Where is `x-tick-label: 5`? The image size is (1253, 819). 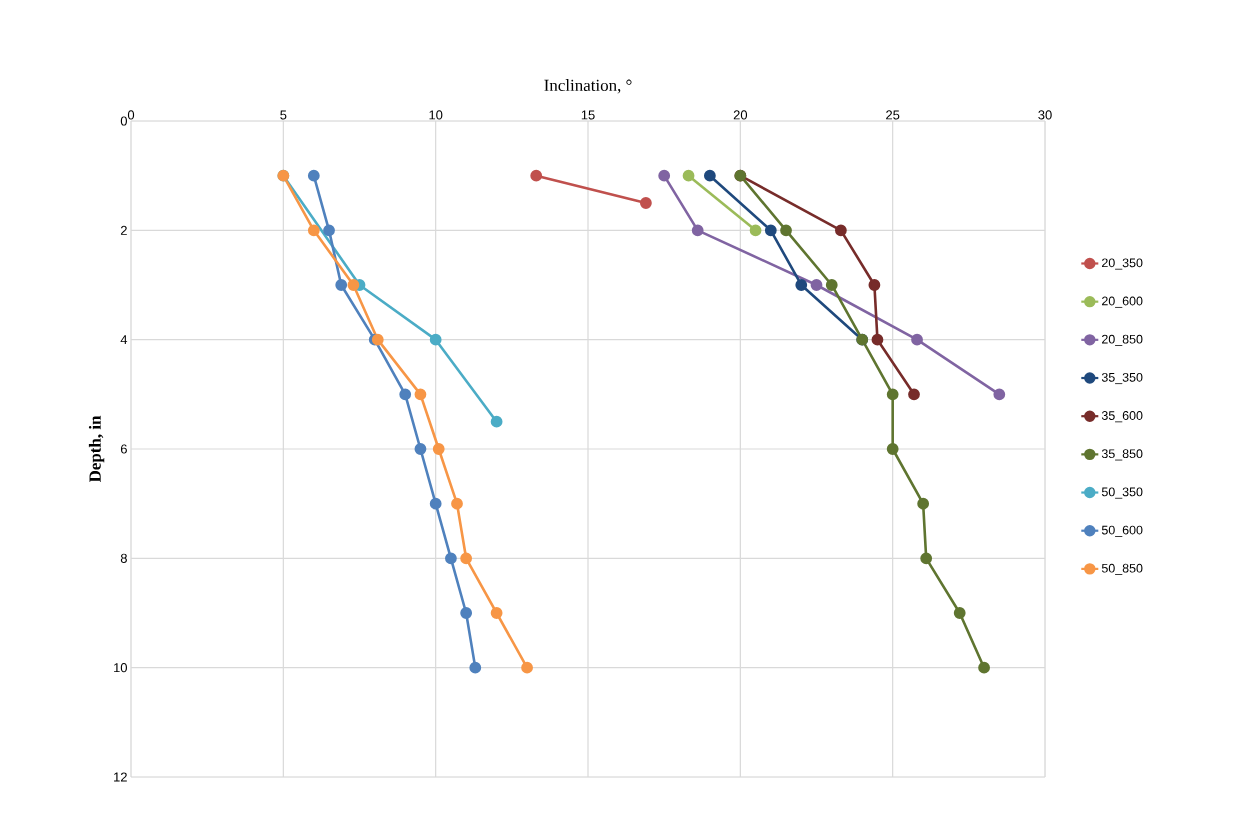 x-tick-label: 5 is located at coordinates (283, 115).